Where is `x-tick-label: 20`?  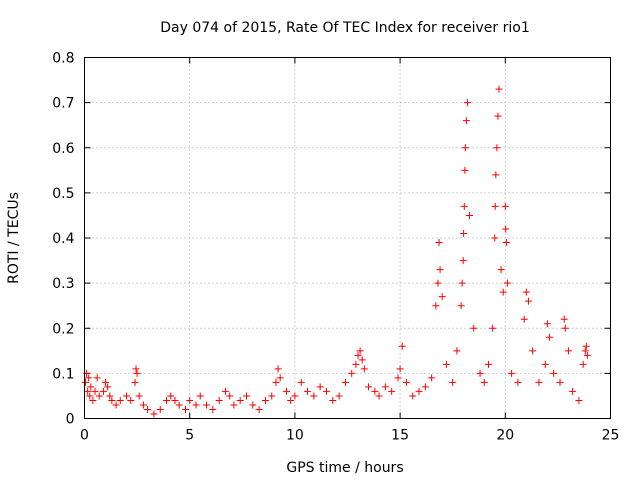 x-tick-label: 20 is located at coordinates (505, 436).